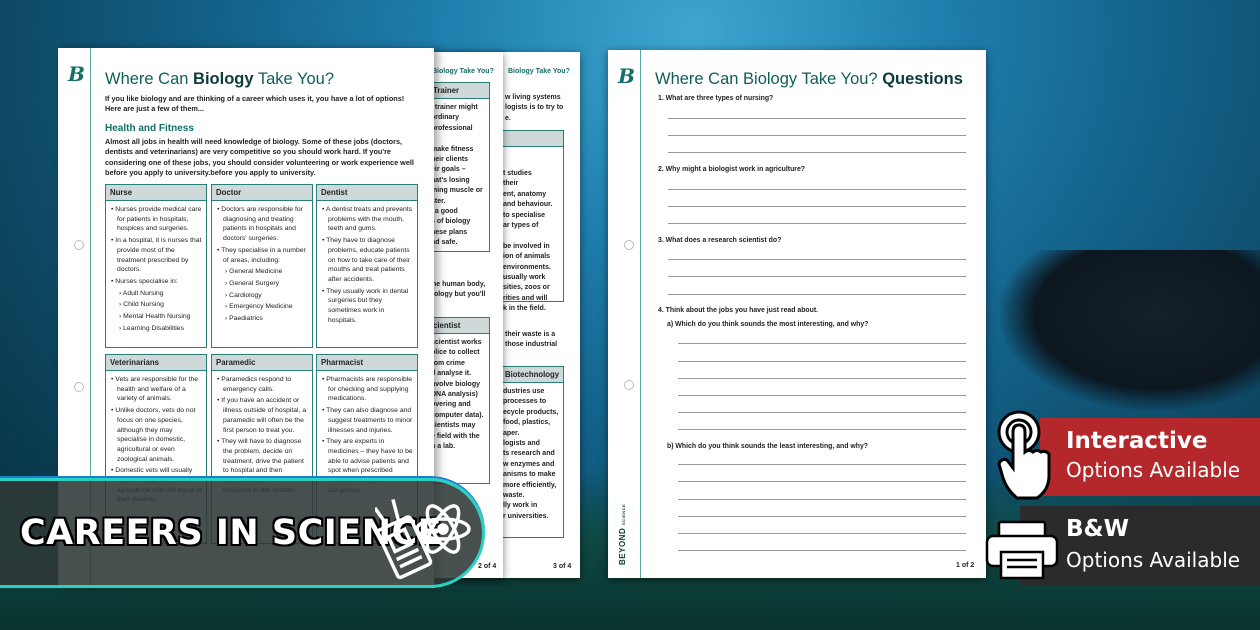  I want to click on text-line: n a lab., so click(443, 447).